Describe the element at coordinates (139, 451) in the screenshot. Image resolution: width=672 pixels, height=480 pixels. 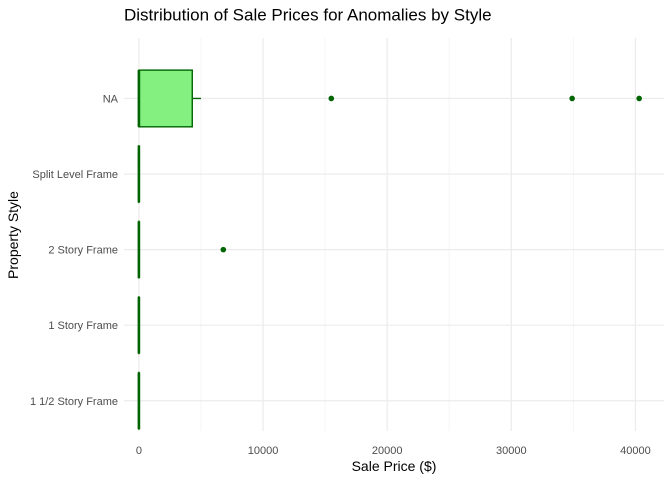
I see `x-tick-label: 0` at that location.